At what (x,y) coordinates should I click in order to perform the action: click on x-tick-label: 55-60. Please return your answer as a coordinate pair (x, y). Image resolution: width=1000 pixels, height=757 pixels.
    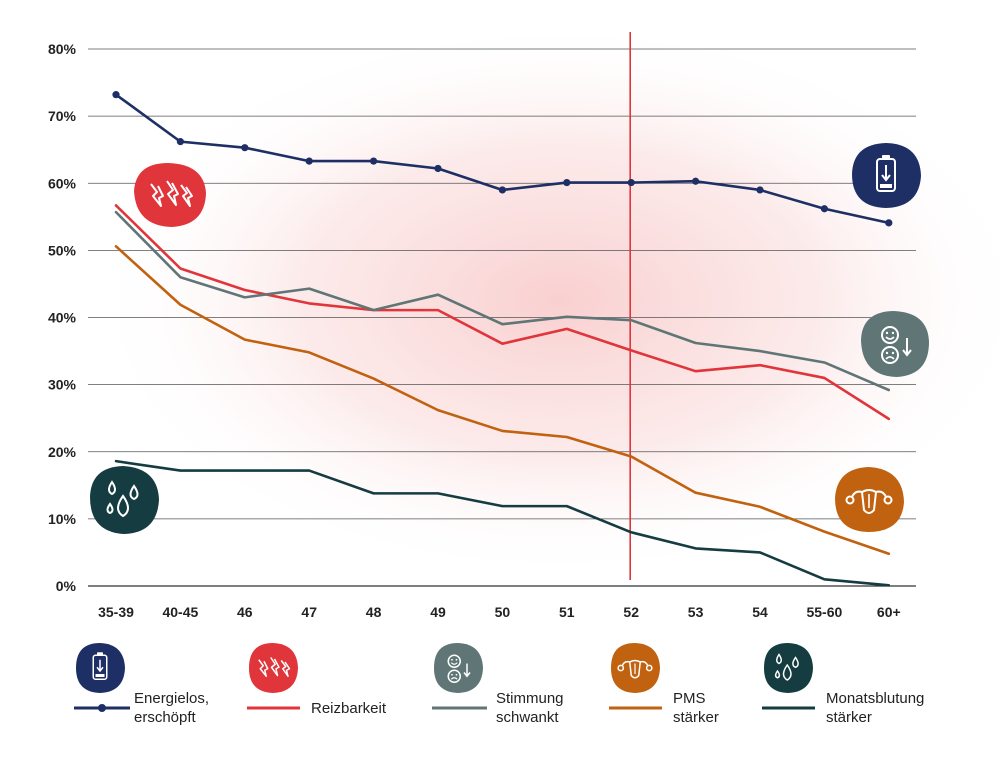
    Looking at the image, I should click on (824, 612).